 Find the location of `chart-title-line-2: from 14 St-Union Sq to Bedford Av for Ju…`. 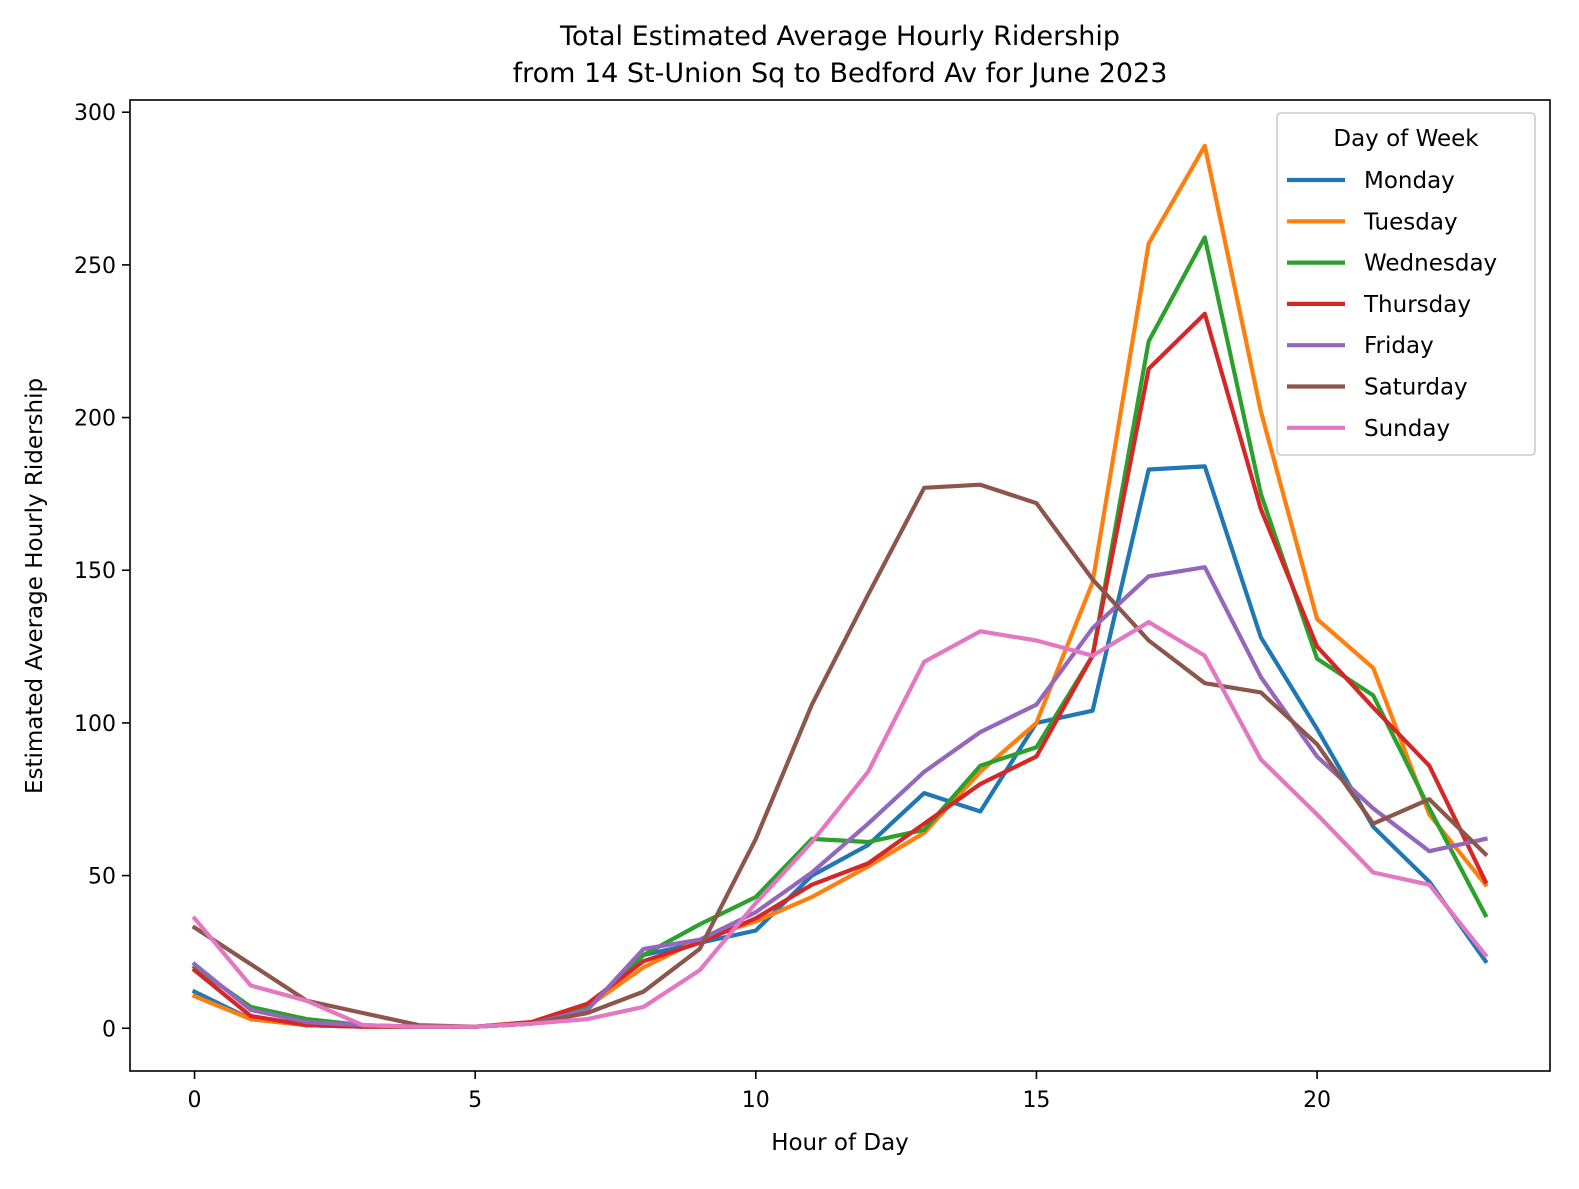

chart-title-line-2: from 14 St-Union Sq to Bedford Av for Ju… is located at coordinates (840, 73).